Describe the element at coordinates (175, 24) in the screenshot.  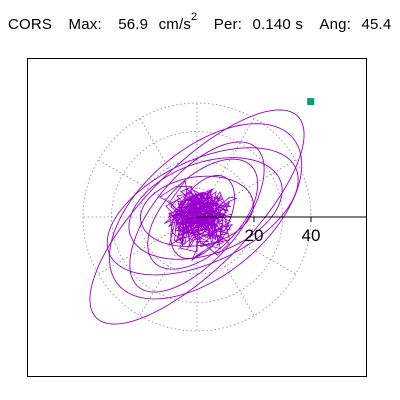
I see `max-unit: cm/s` at that location.